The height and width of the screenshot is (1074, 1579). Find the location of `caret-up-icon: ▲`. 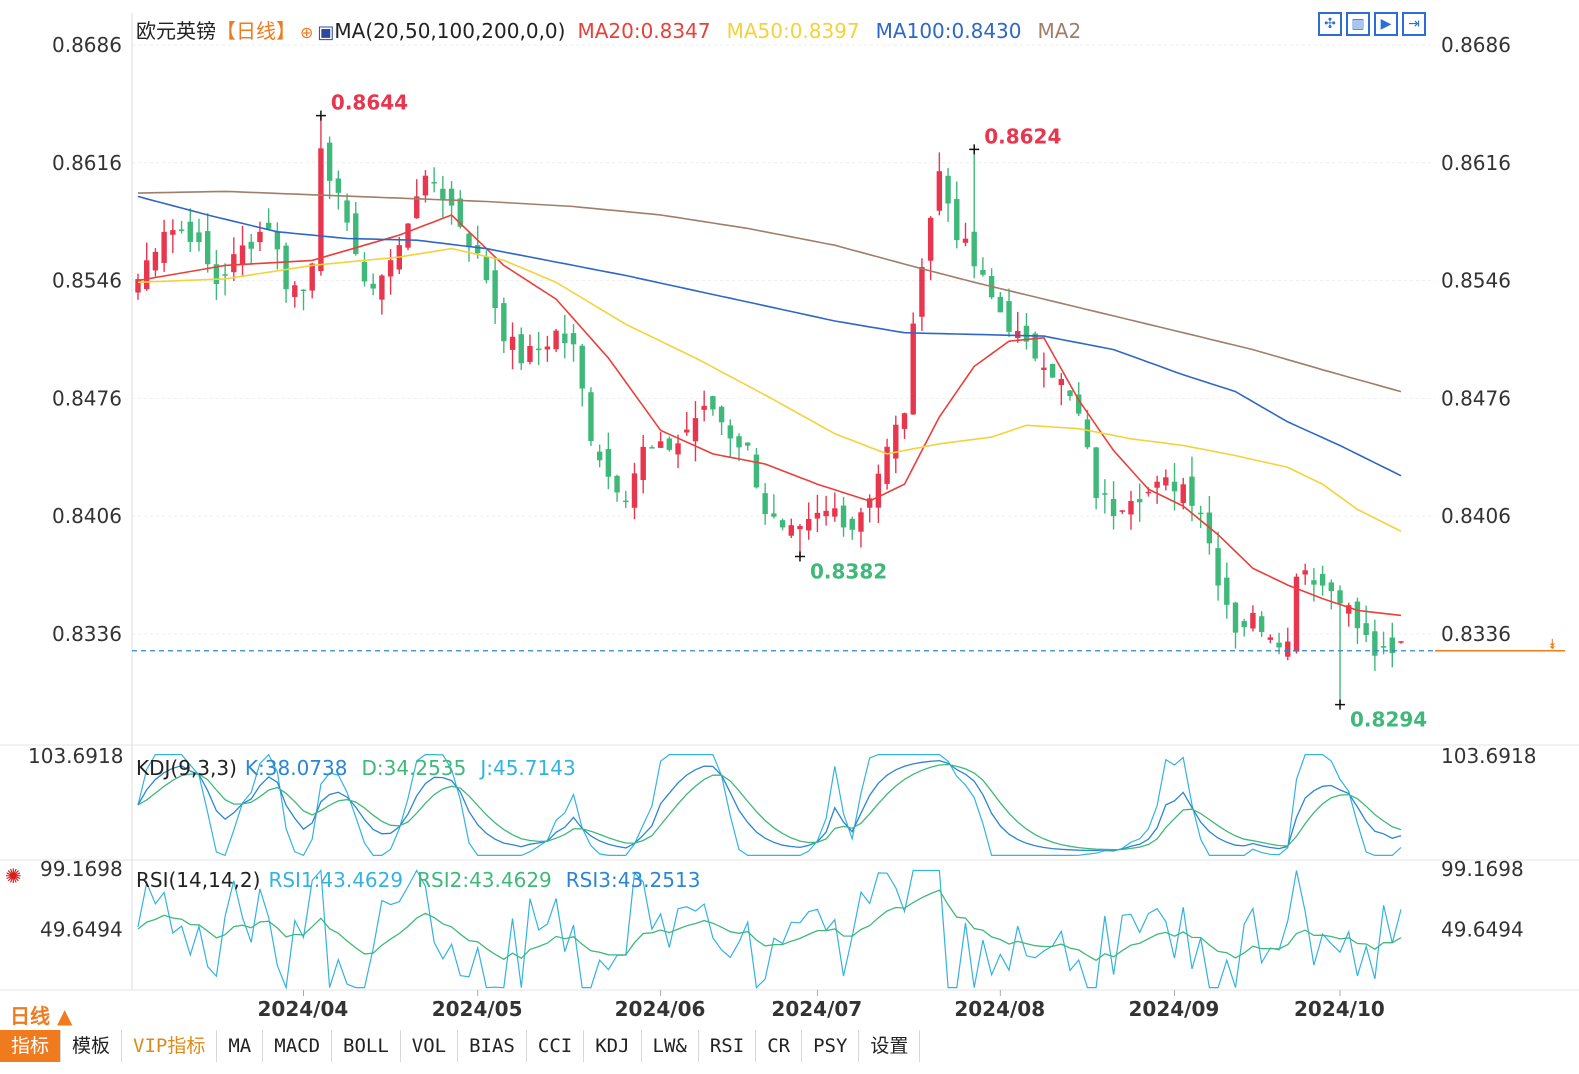

caret-up-icon: ▲ is located at coordinates (64, 1016).